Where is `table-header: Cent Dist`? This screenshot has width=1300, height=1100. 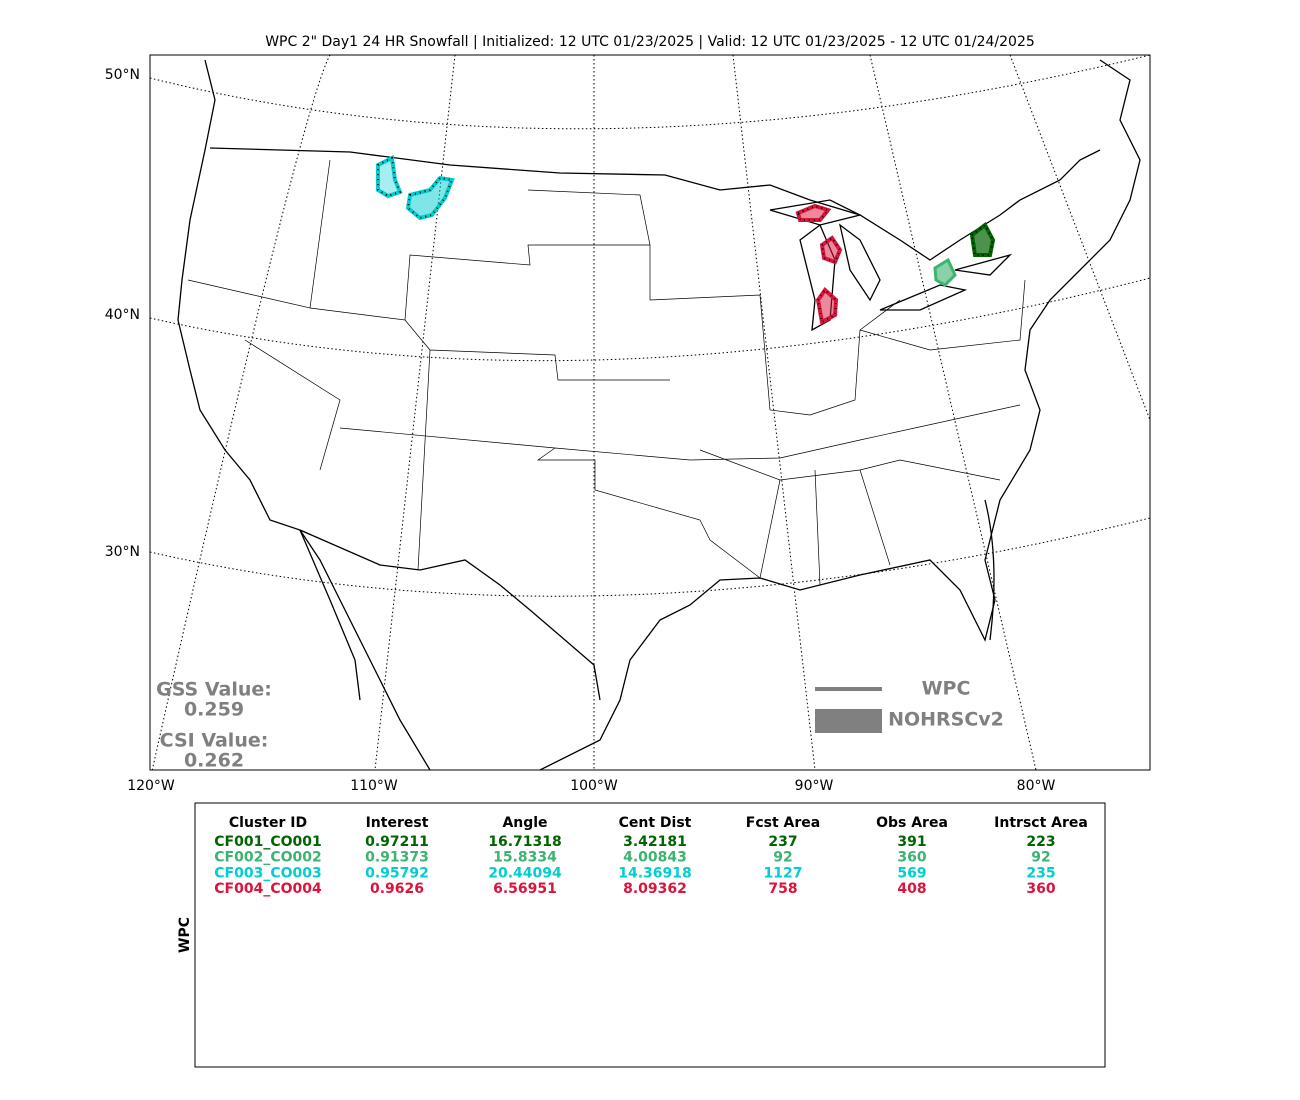
table-header: Cent Dist is located at coordinates (655, 823).